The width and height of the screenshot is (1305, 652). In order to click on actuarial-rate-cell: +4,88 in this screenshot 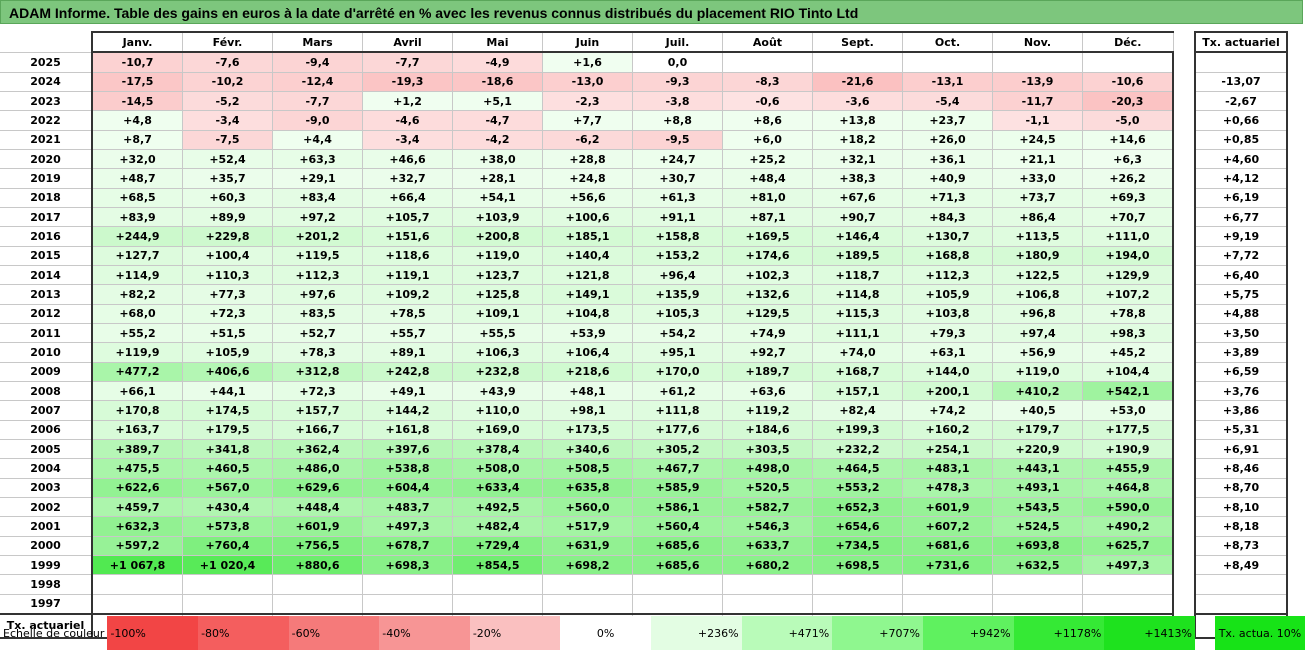, I will do `click(1241, 313)`.